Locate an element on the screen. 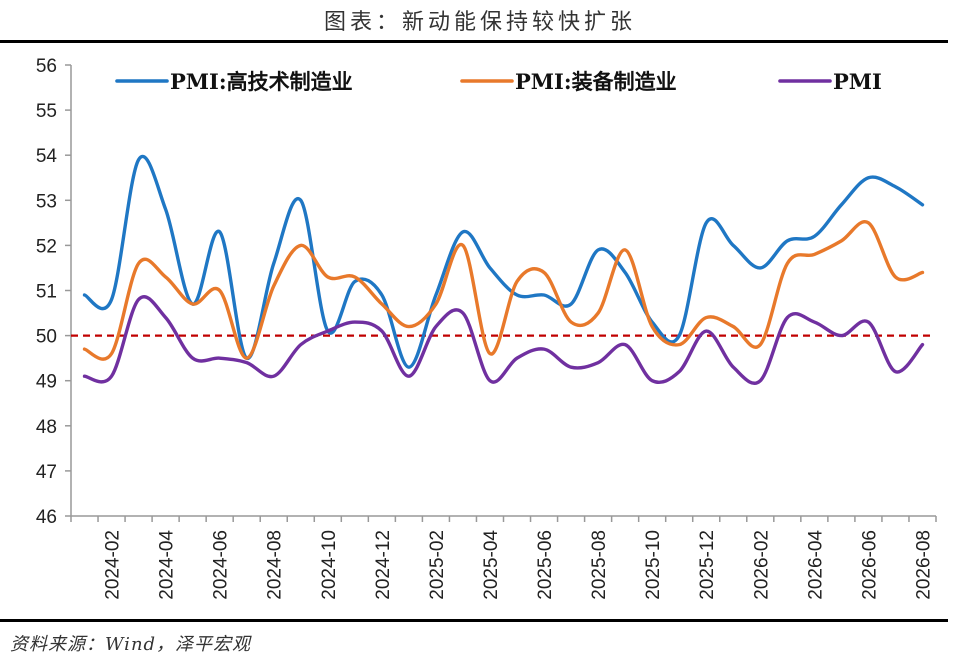 This screenshot has width=960, height=662. x-tick-label: 2025-06 is located at coordinates (545, 565).